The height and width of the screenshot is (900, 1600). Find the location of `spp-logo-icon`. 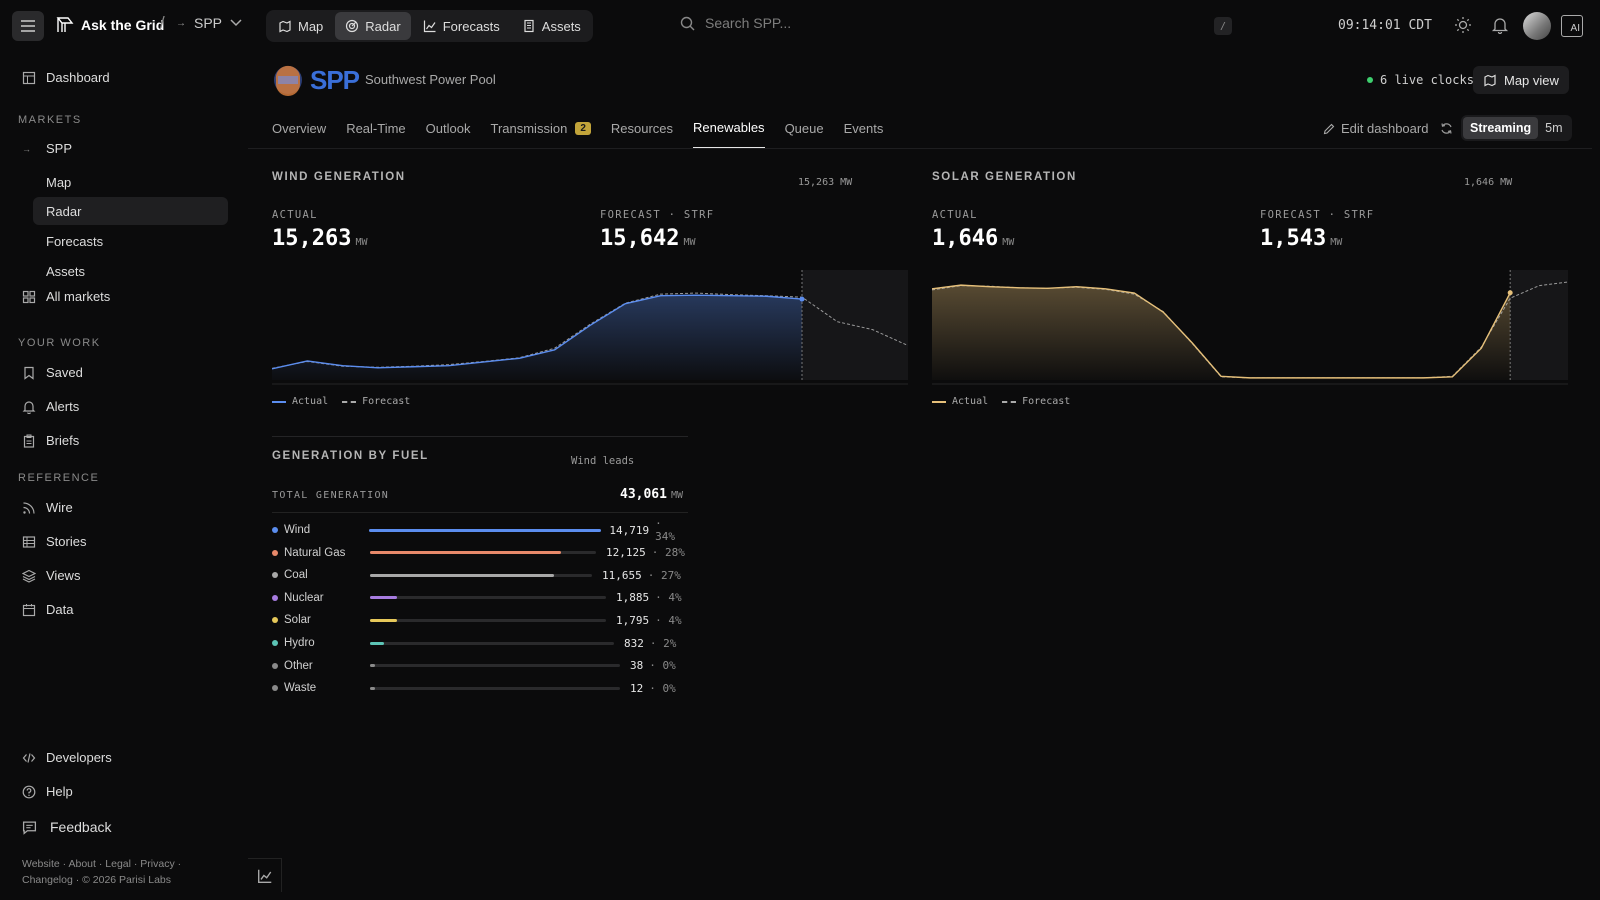

spp-logo-icon is located at coordinates (288, 80).